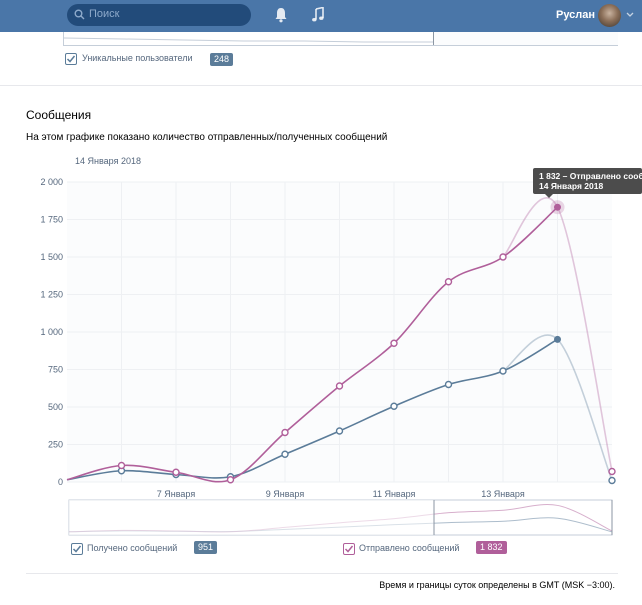 The image size is (642, 605). I want to click on chevron-down-icon, so click(630, 15).